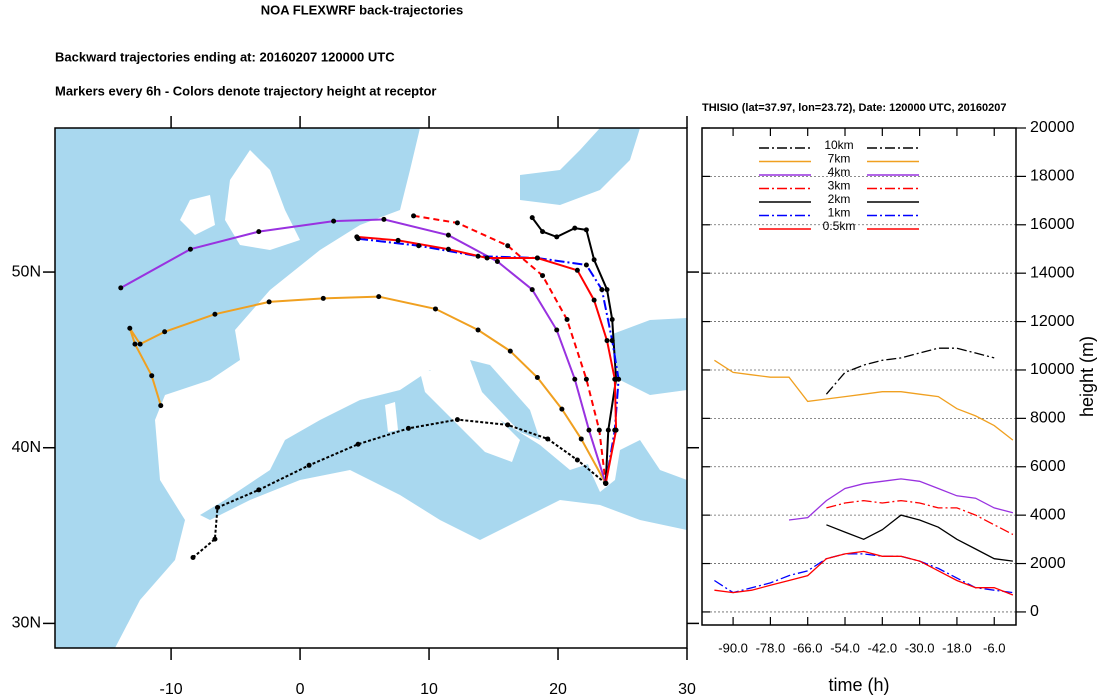 The width and height of the screenshot is (1100, 700). Describe the element at coordinates (1048, 466) in the screenshot. I see `y-tick-label: 6000` at that location.